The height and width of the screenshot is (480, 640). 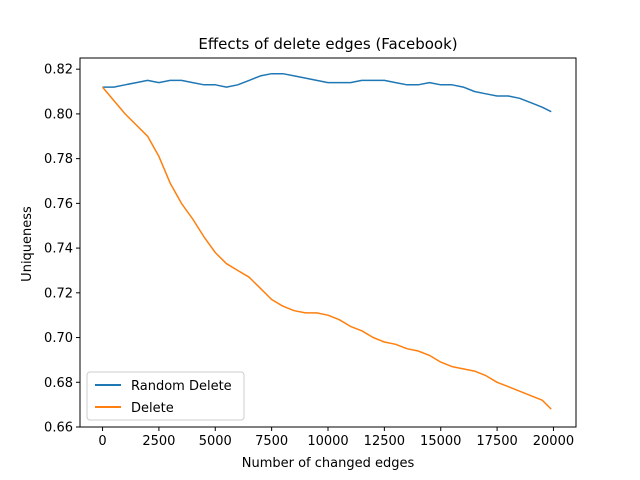 I want to click on y-tick-label: 0.70, so click(x=58, y=338).